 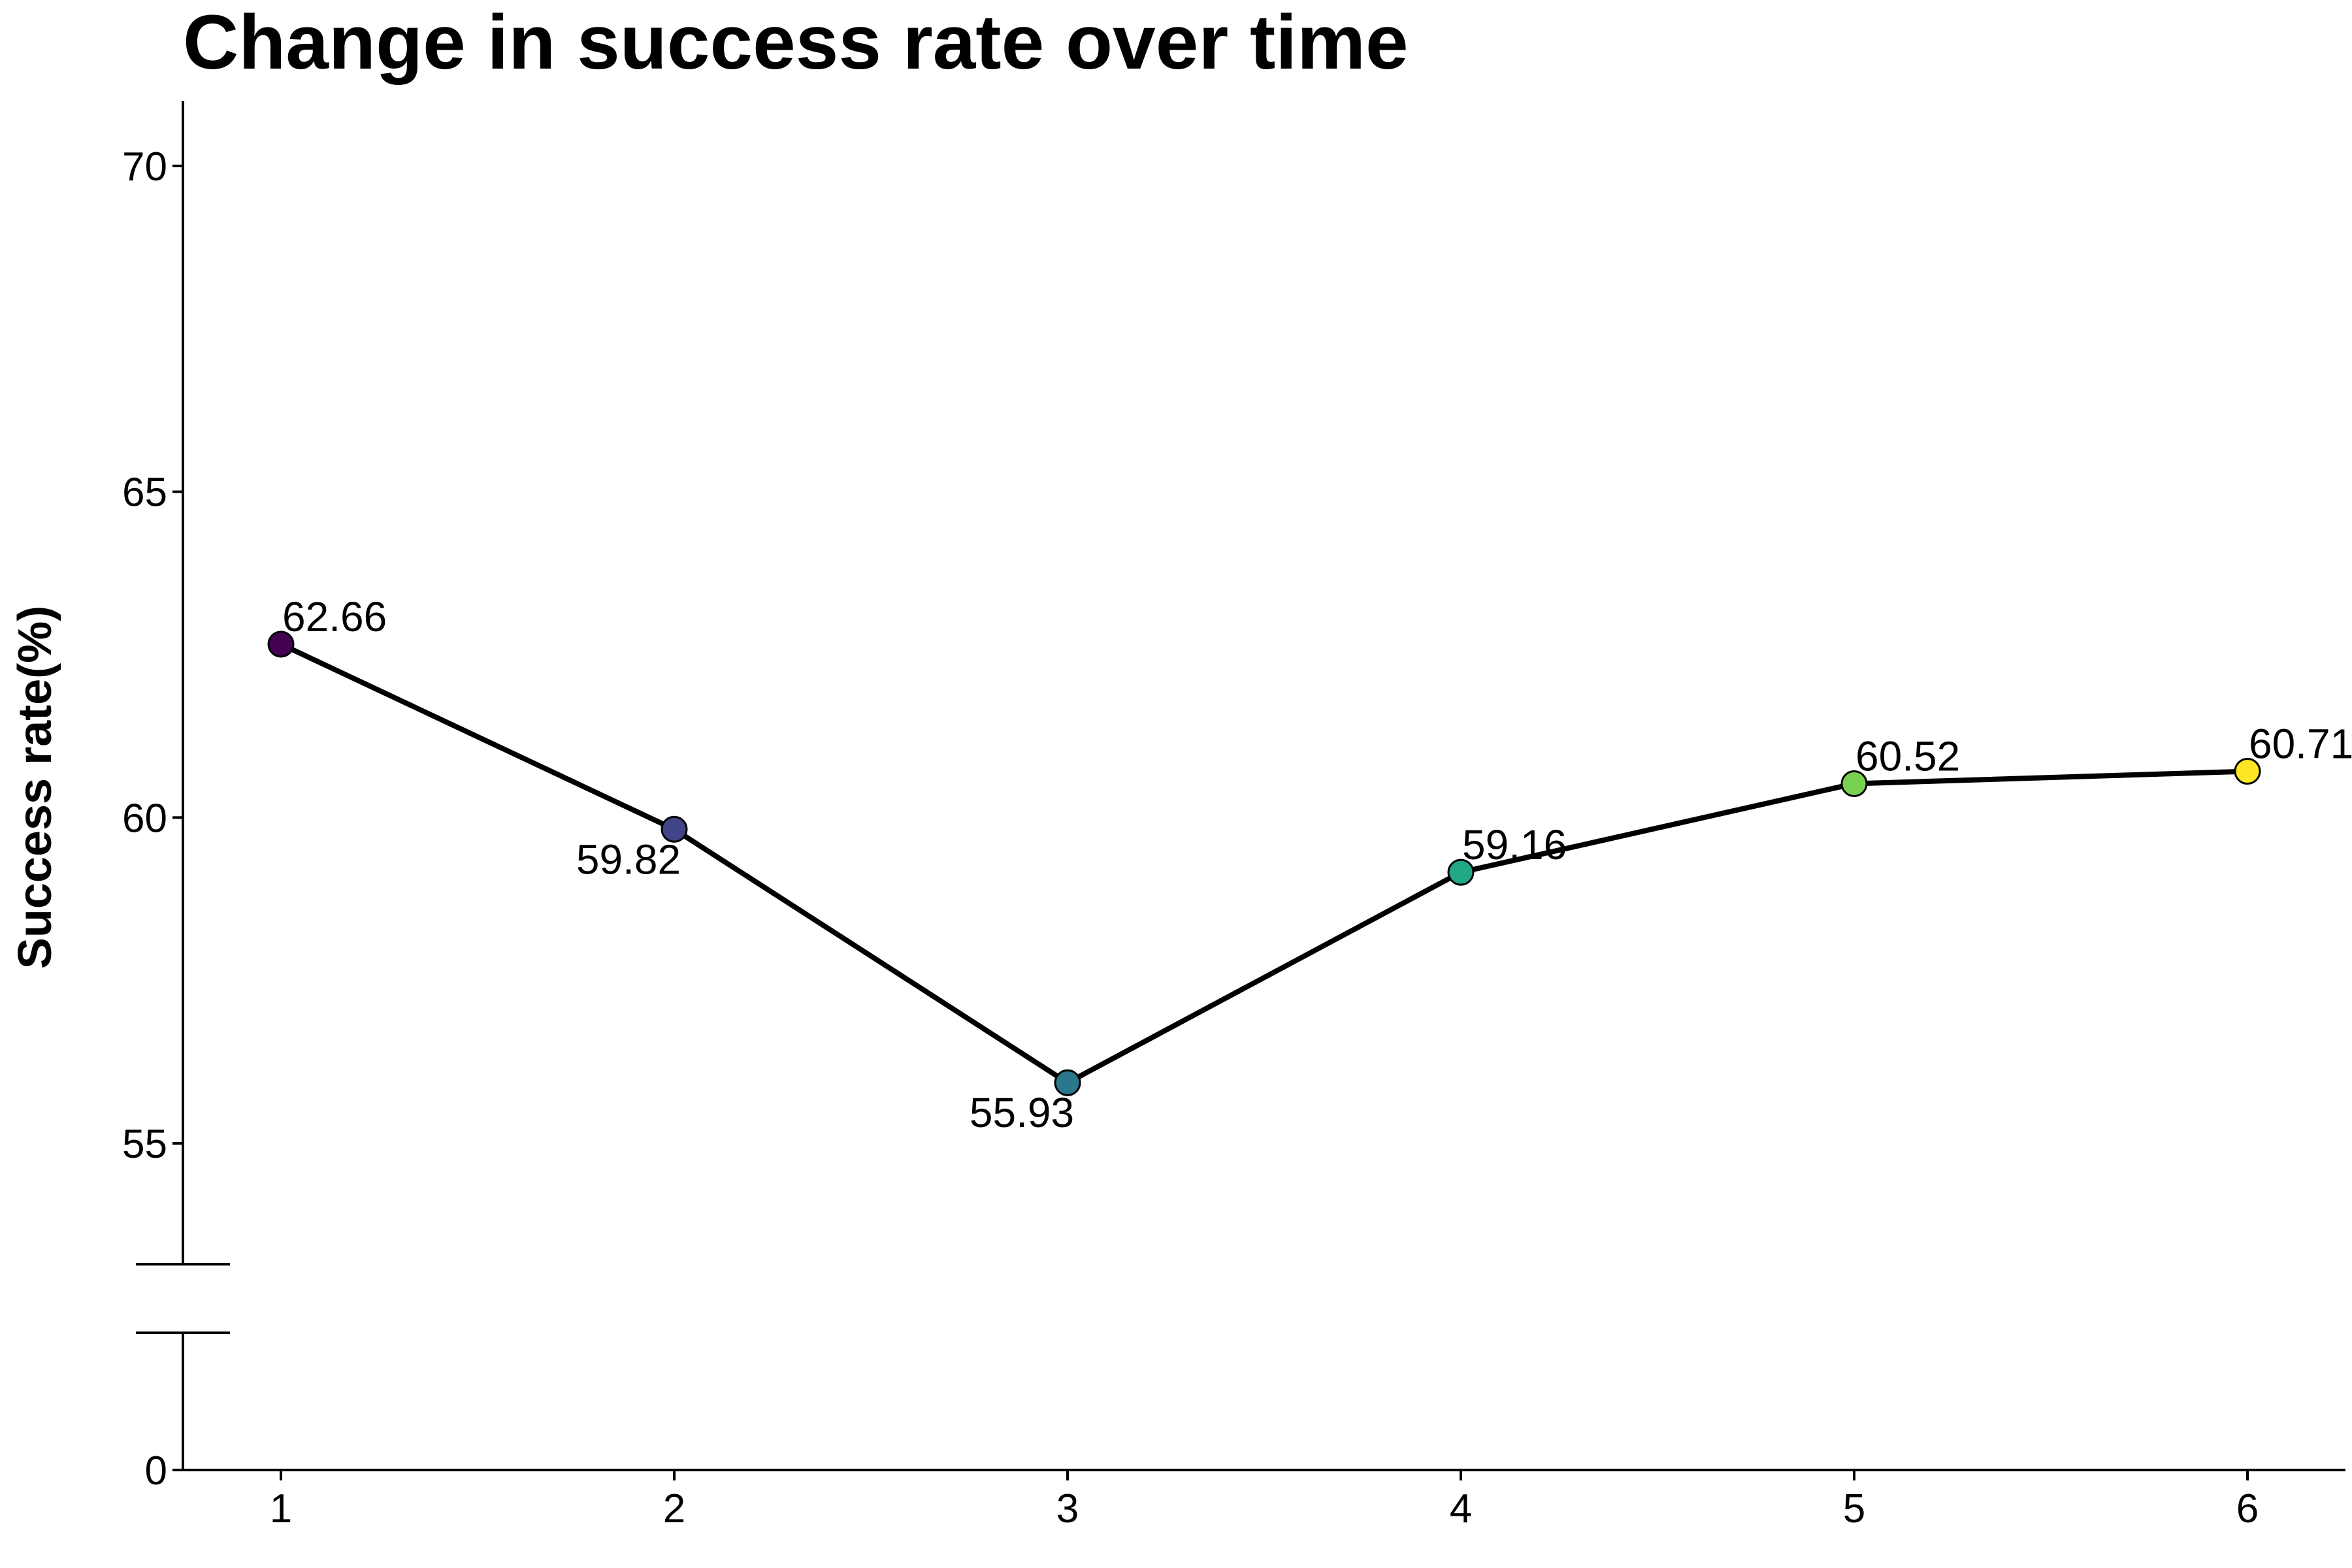 I want to click on chart-title: Change in success rate over time, so click(x=796, y=43).